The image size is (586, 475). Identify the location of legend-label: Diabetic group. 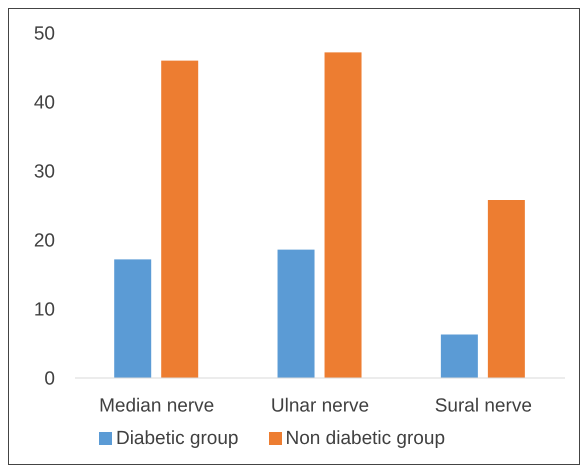
(177, 438).